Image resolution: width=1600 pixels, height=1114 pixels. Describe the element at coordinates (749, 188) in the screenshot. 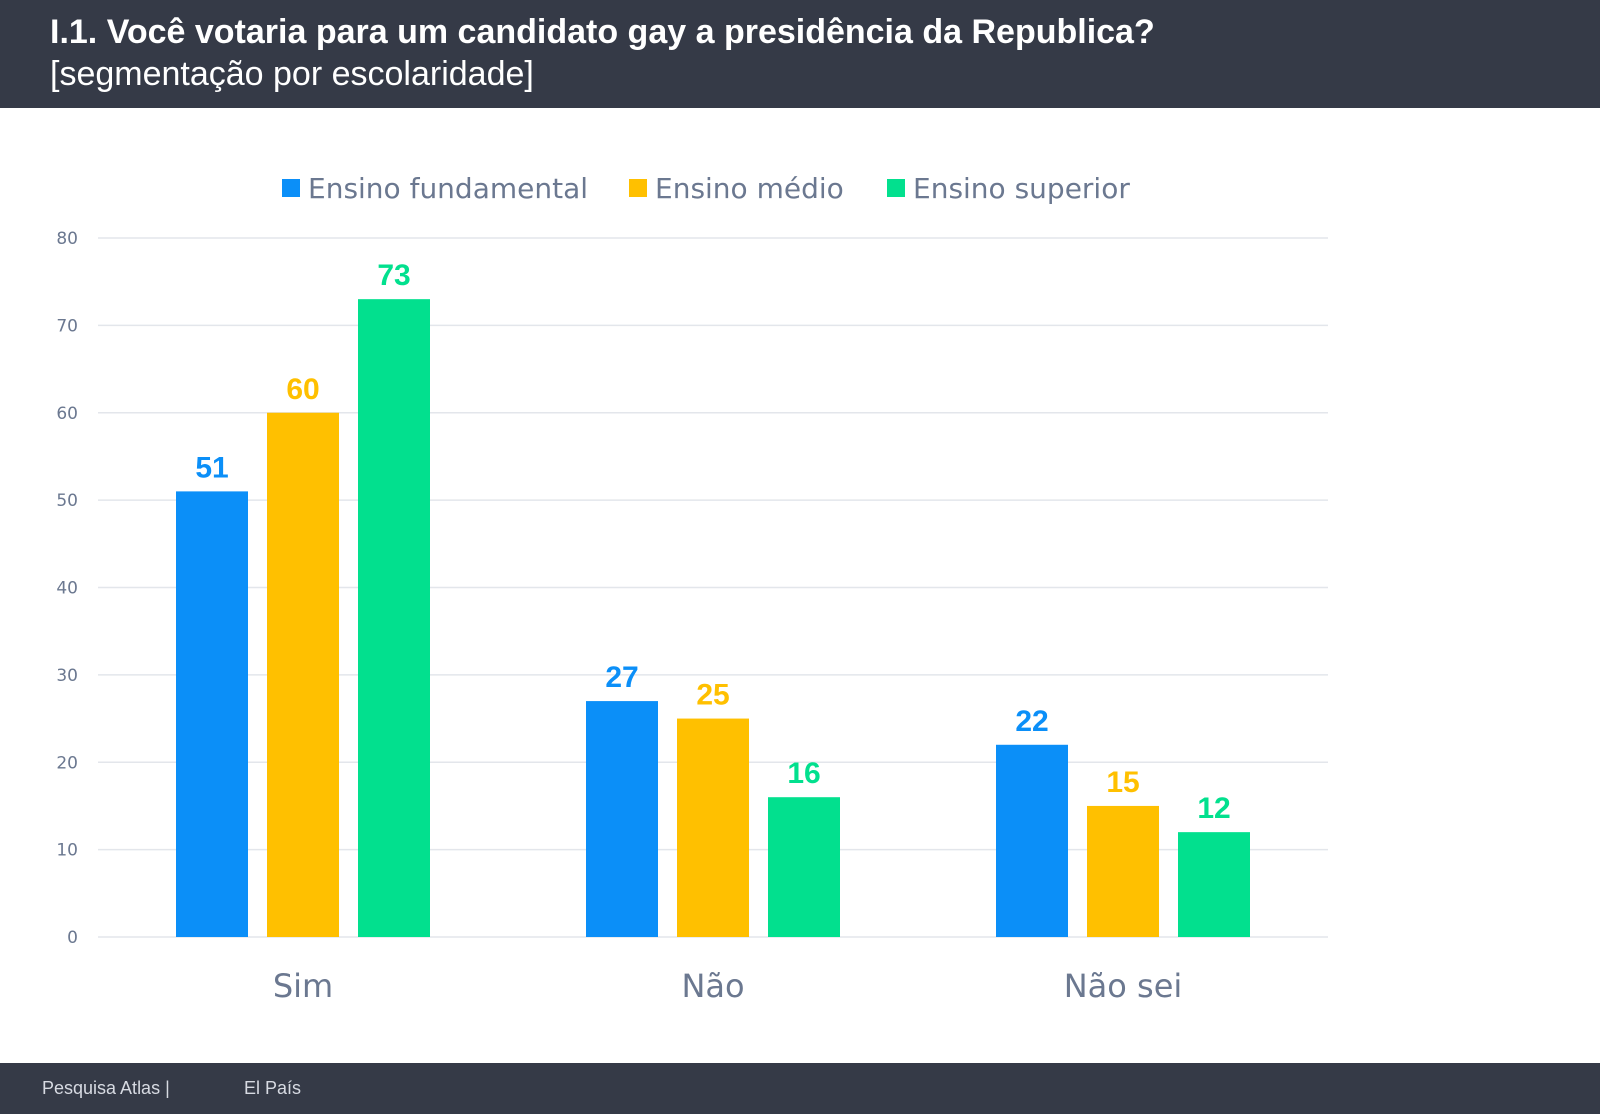

I see `legend-label: Ensino médio` at that location.